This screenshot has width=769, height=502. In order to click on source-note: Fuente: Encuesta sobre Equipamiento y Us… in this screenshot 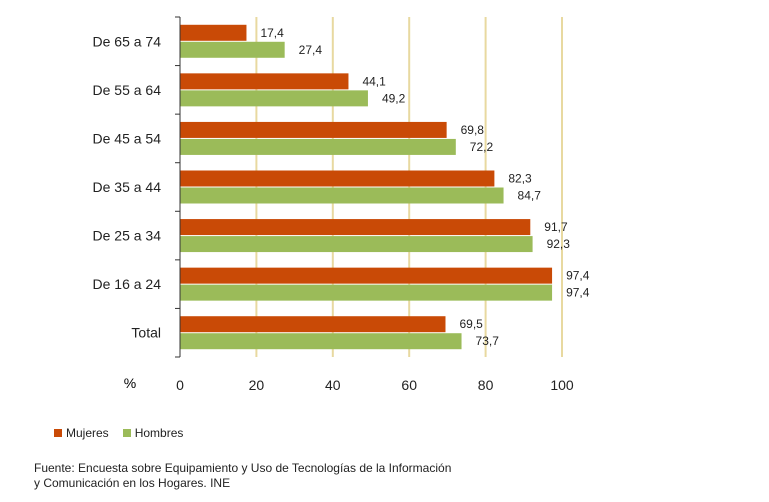, I will do `click(314, 476)`.